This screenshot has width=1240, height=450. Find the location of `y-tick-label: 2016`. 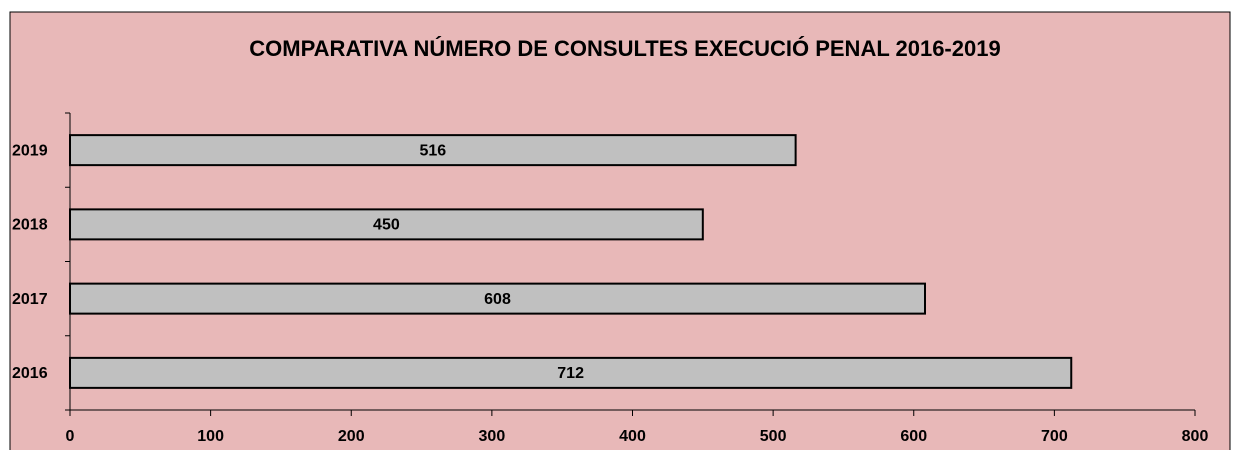

y-tick-label: 2016 is located at coordinates (30, 373).